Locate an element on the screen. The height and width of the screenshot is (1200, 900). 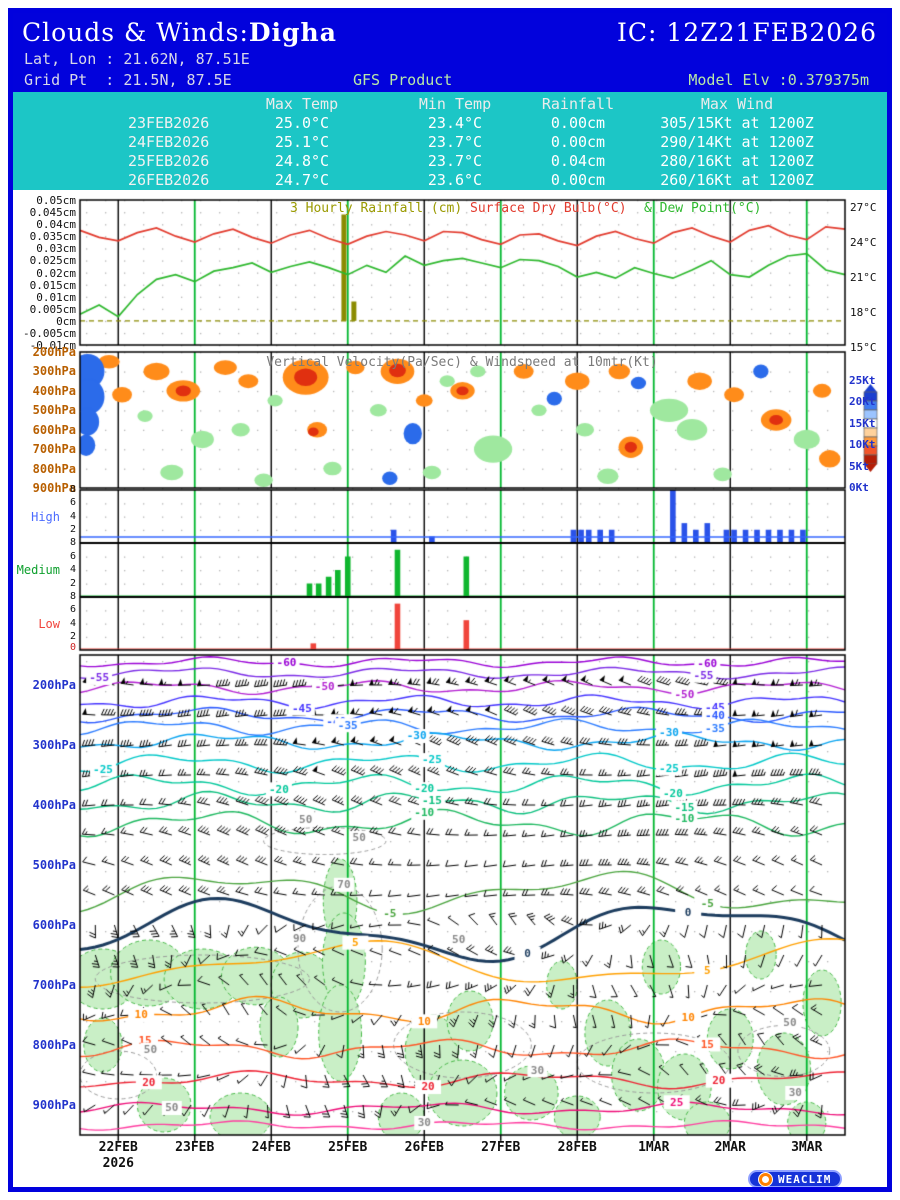
product-label: GFS Product is located at coordinates (403, 80).